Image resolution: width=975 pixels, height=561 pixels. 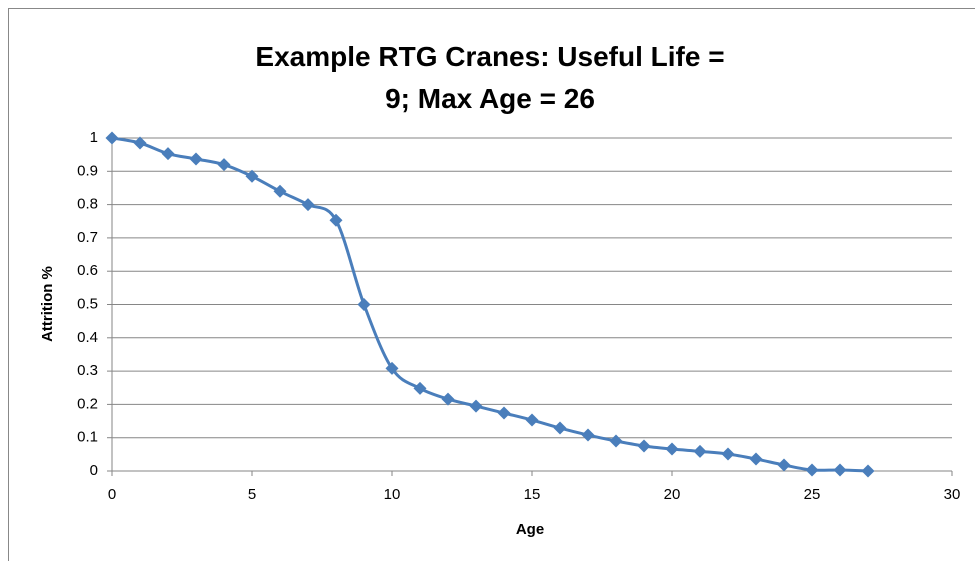 What do you see at coordinates (392, 494) in the screenshot?
I see `x-tick-label: 10` at bounding box center [392, 494].